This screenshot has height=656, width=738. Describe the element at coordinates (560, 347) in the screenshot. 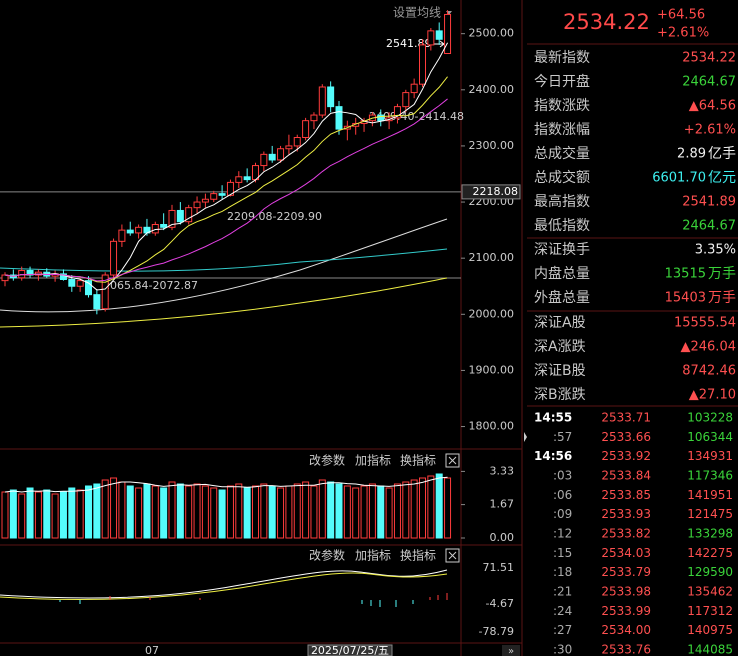

I see `stat-label: 深A涨跌` at that location.